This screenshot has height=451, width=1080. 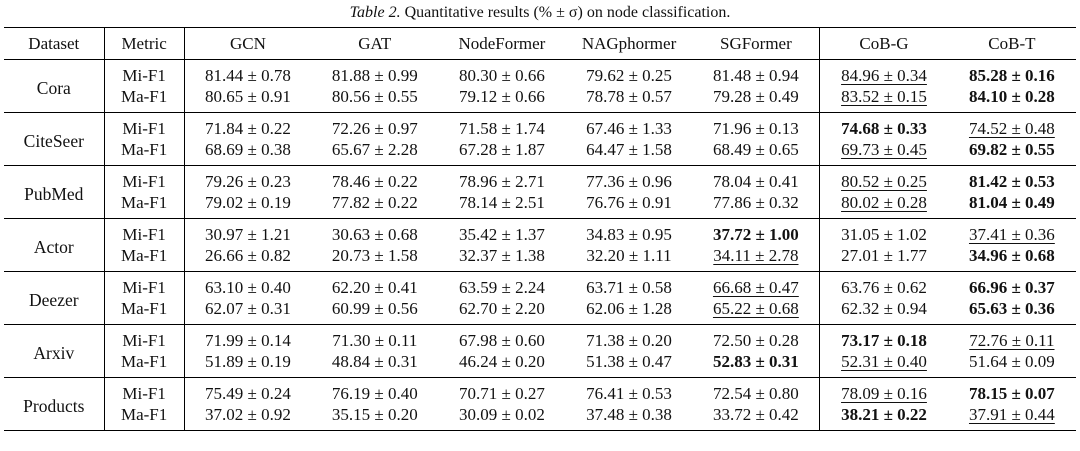 What do you see at coordinates (629, 340) in the screenshot?
I see `value: 71.38 ± 0.20` at bounding box center [629, 340].